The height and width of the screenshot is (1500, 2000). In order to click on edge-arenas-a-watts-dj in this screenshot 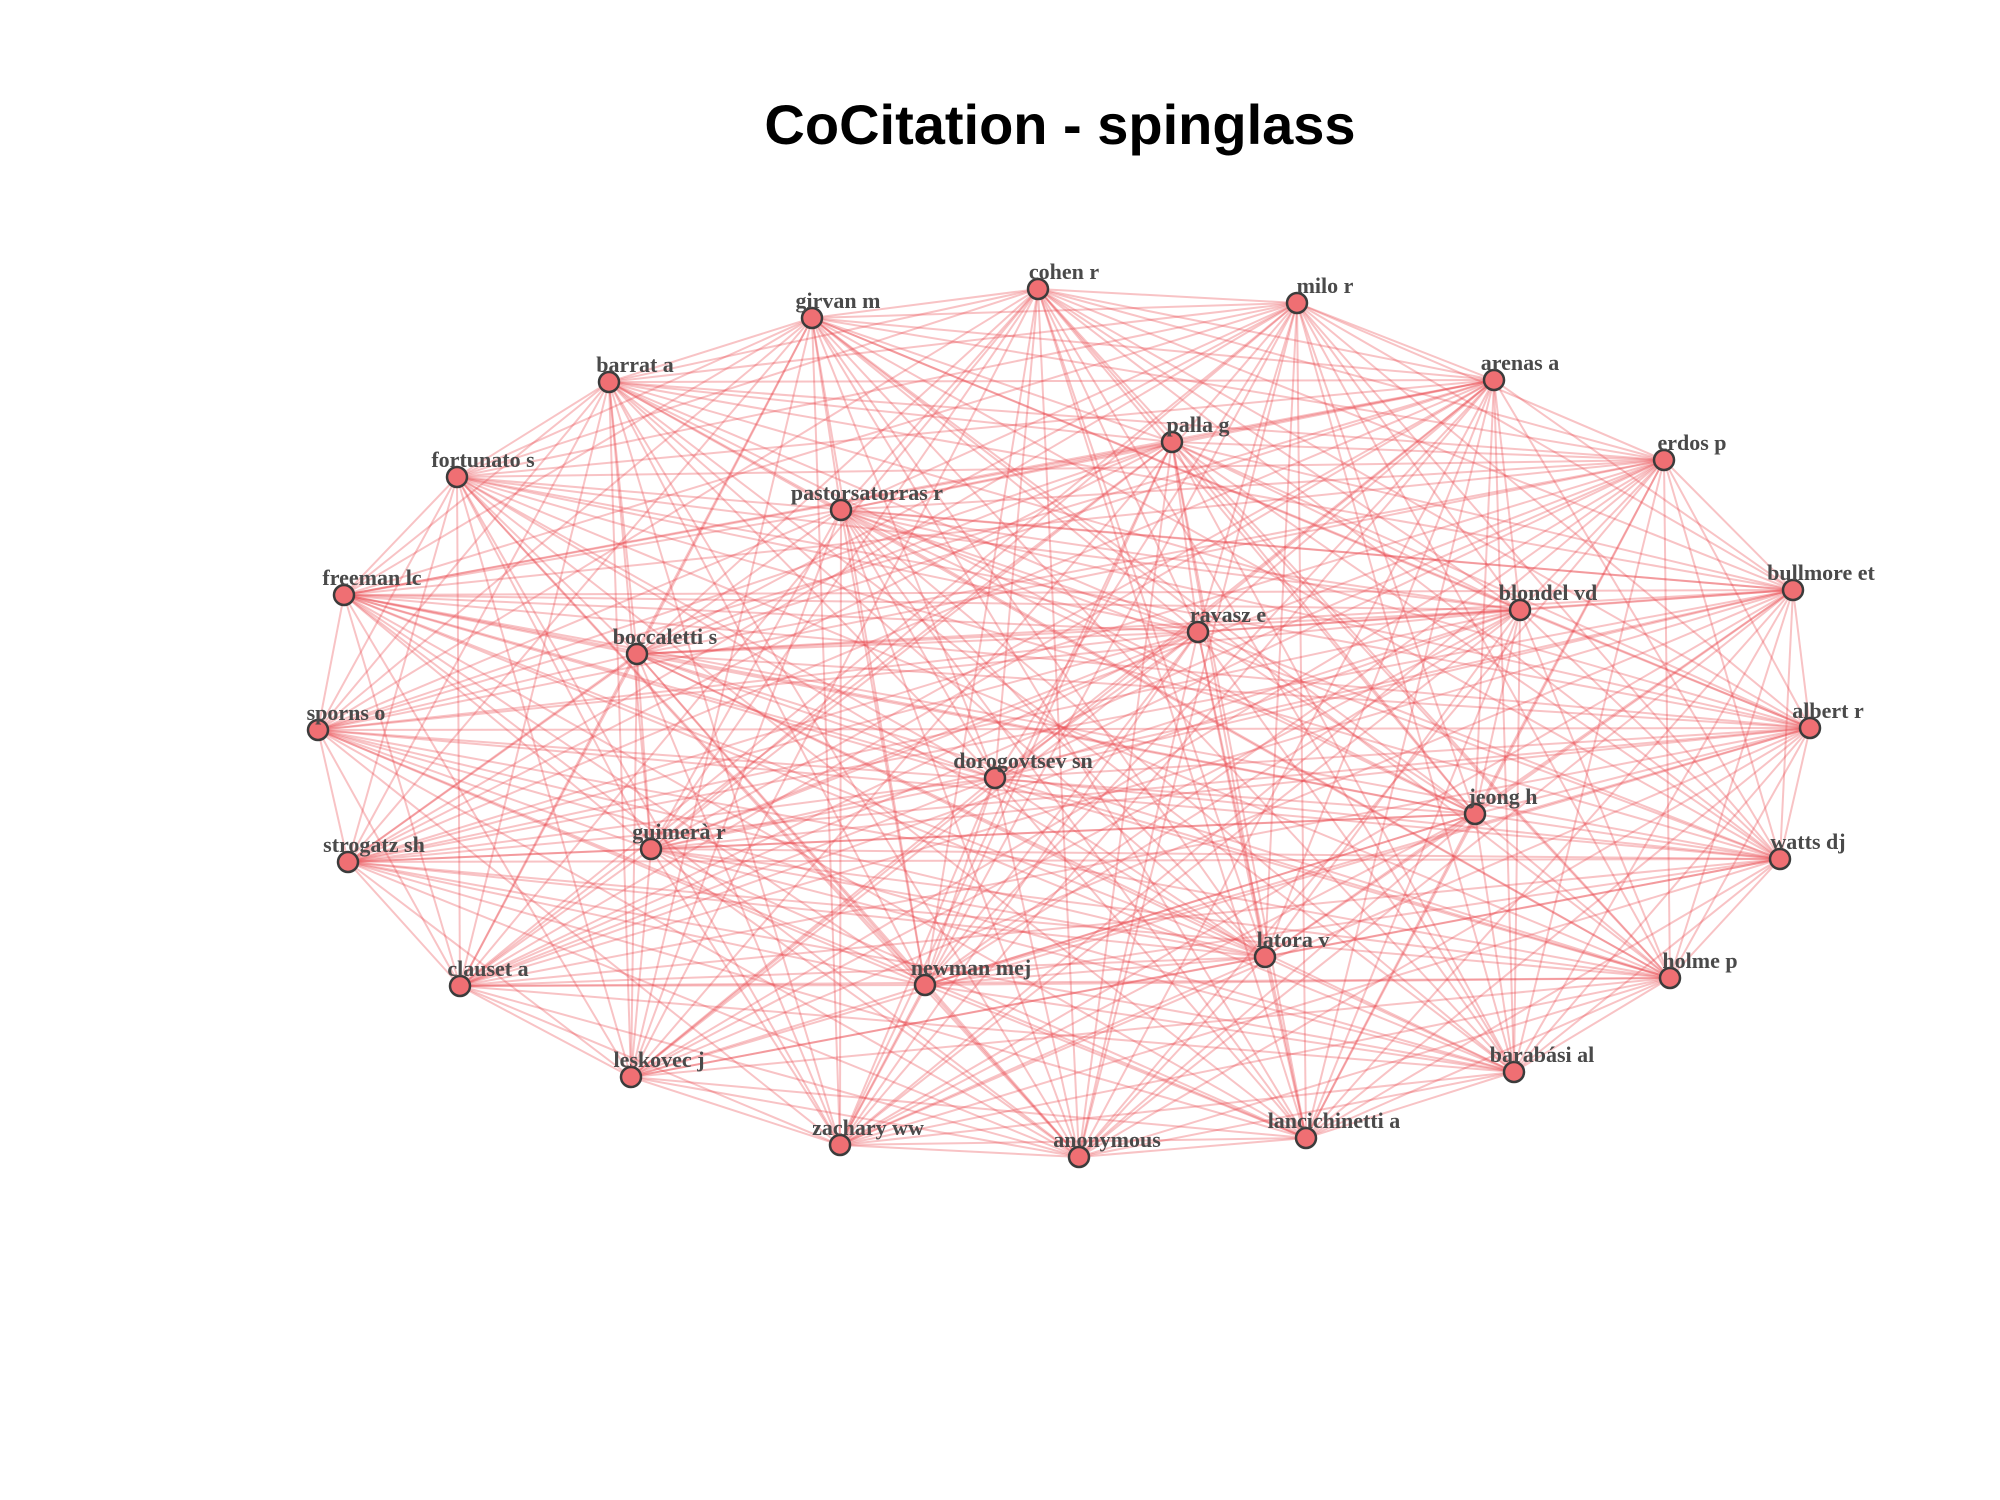, I will do `click(1637, 619)`.